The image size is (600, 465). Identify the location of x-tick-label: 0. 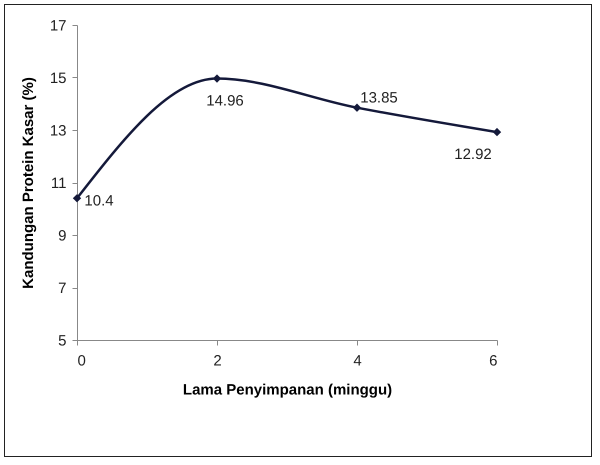
(82, 361).